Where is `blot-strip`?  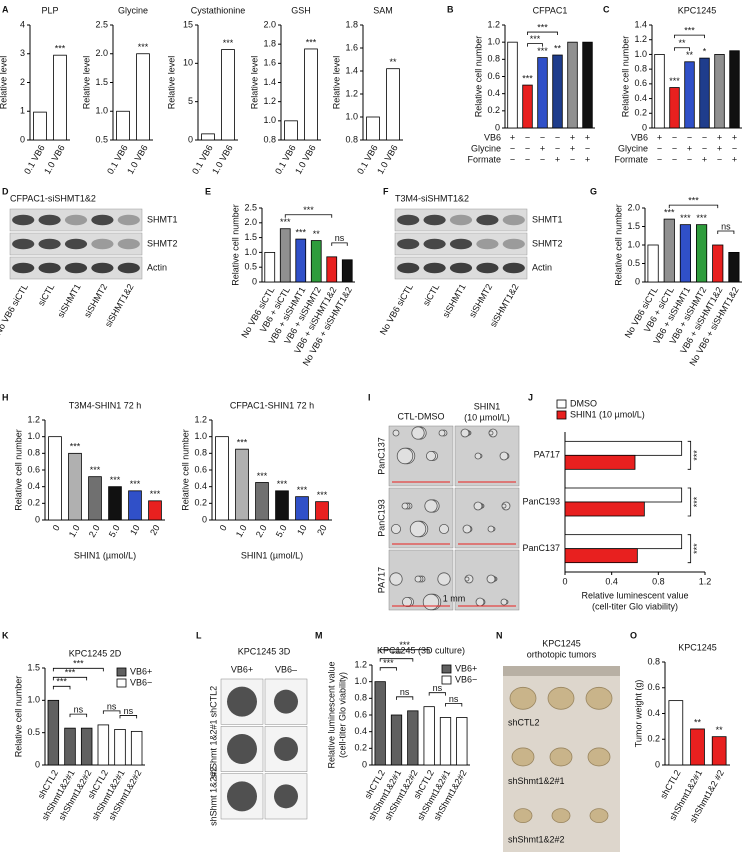
blot-strip is located at coordinates (76, 220).